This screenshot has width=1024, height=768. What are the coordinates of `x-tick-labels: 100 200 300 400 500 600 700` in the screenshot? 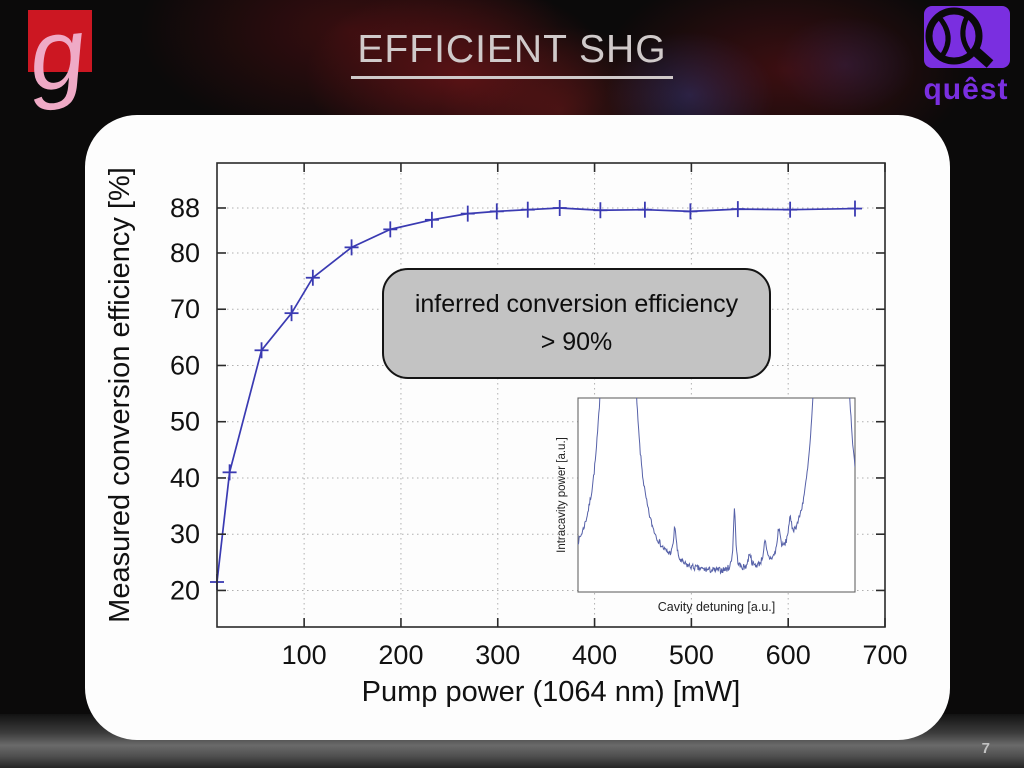 It's located at (595, 655).